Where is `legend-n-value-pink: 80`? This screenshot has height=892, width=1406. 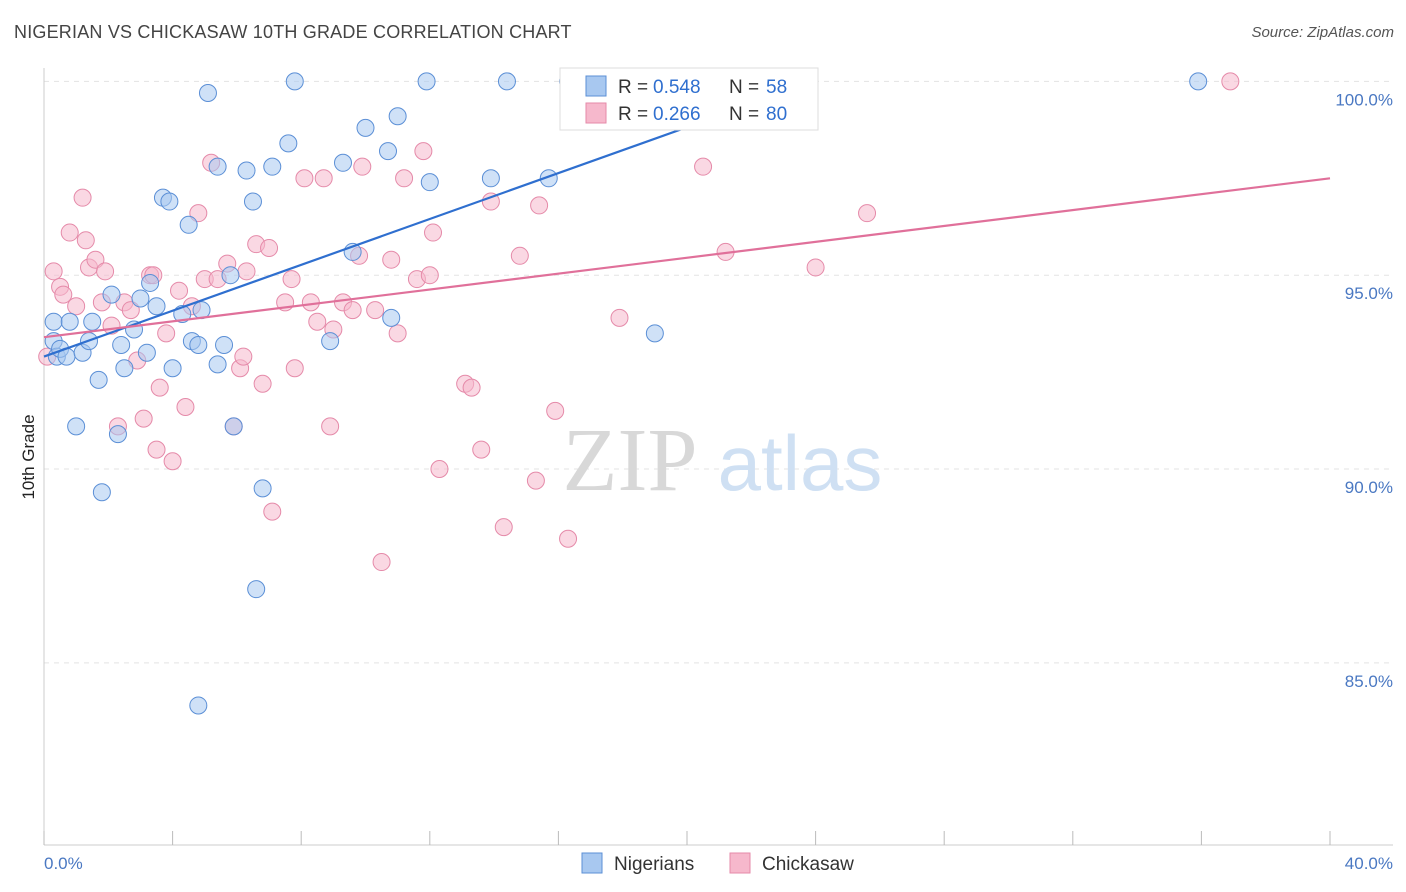 legend-n-value-pink: 80 is located at coordinates (776, 114).